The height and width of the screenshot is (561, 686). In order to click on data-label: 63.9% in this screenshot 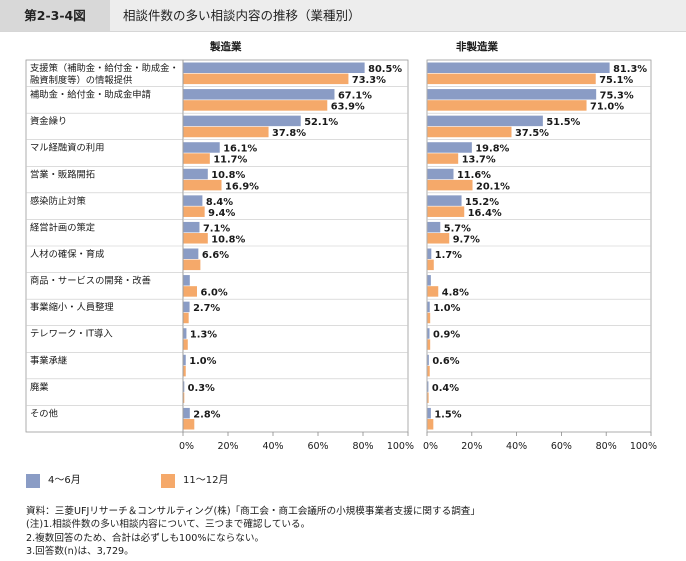, I will do `click(348, 107)`.